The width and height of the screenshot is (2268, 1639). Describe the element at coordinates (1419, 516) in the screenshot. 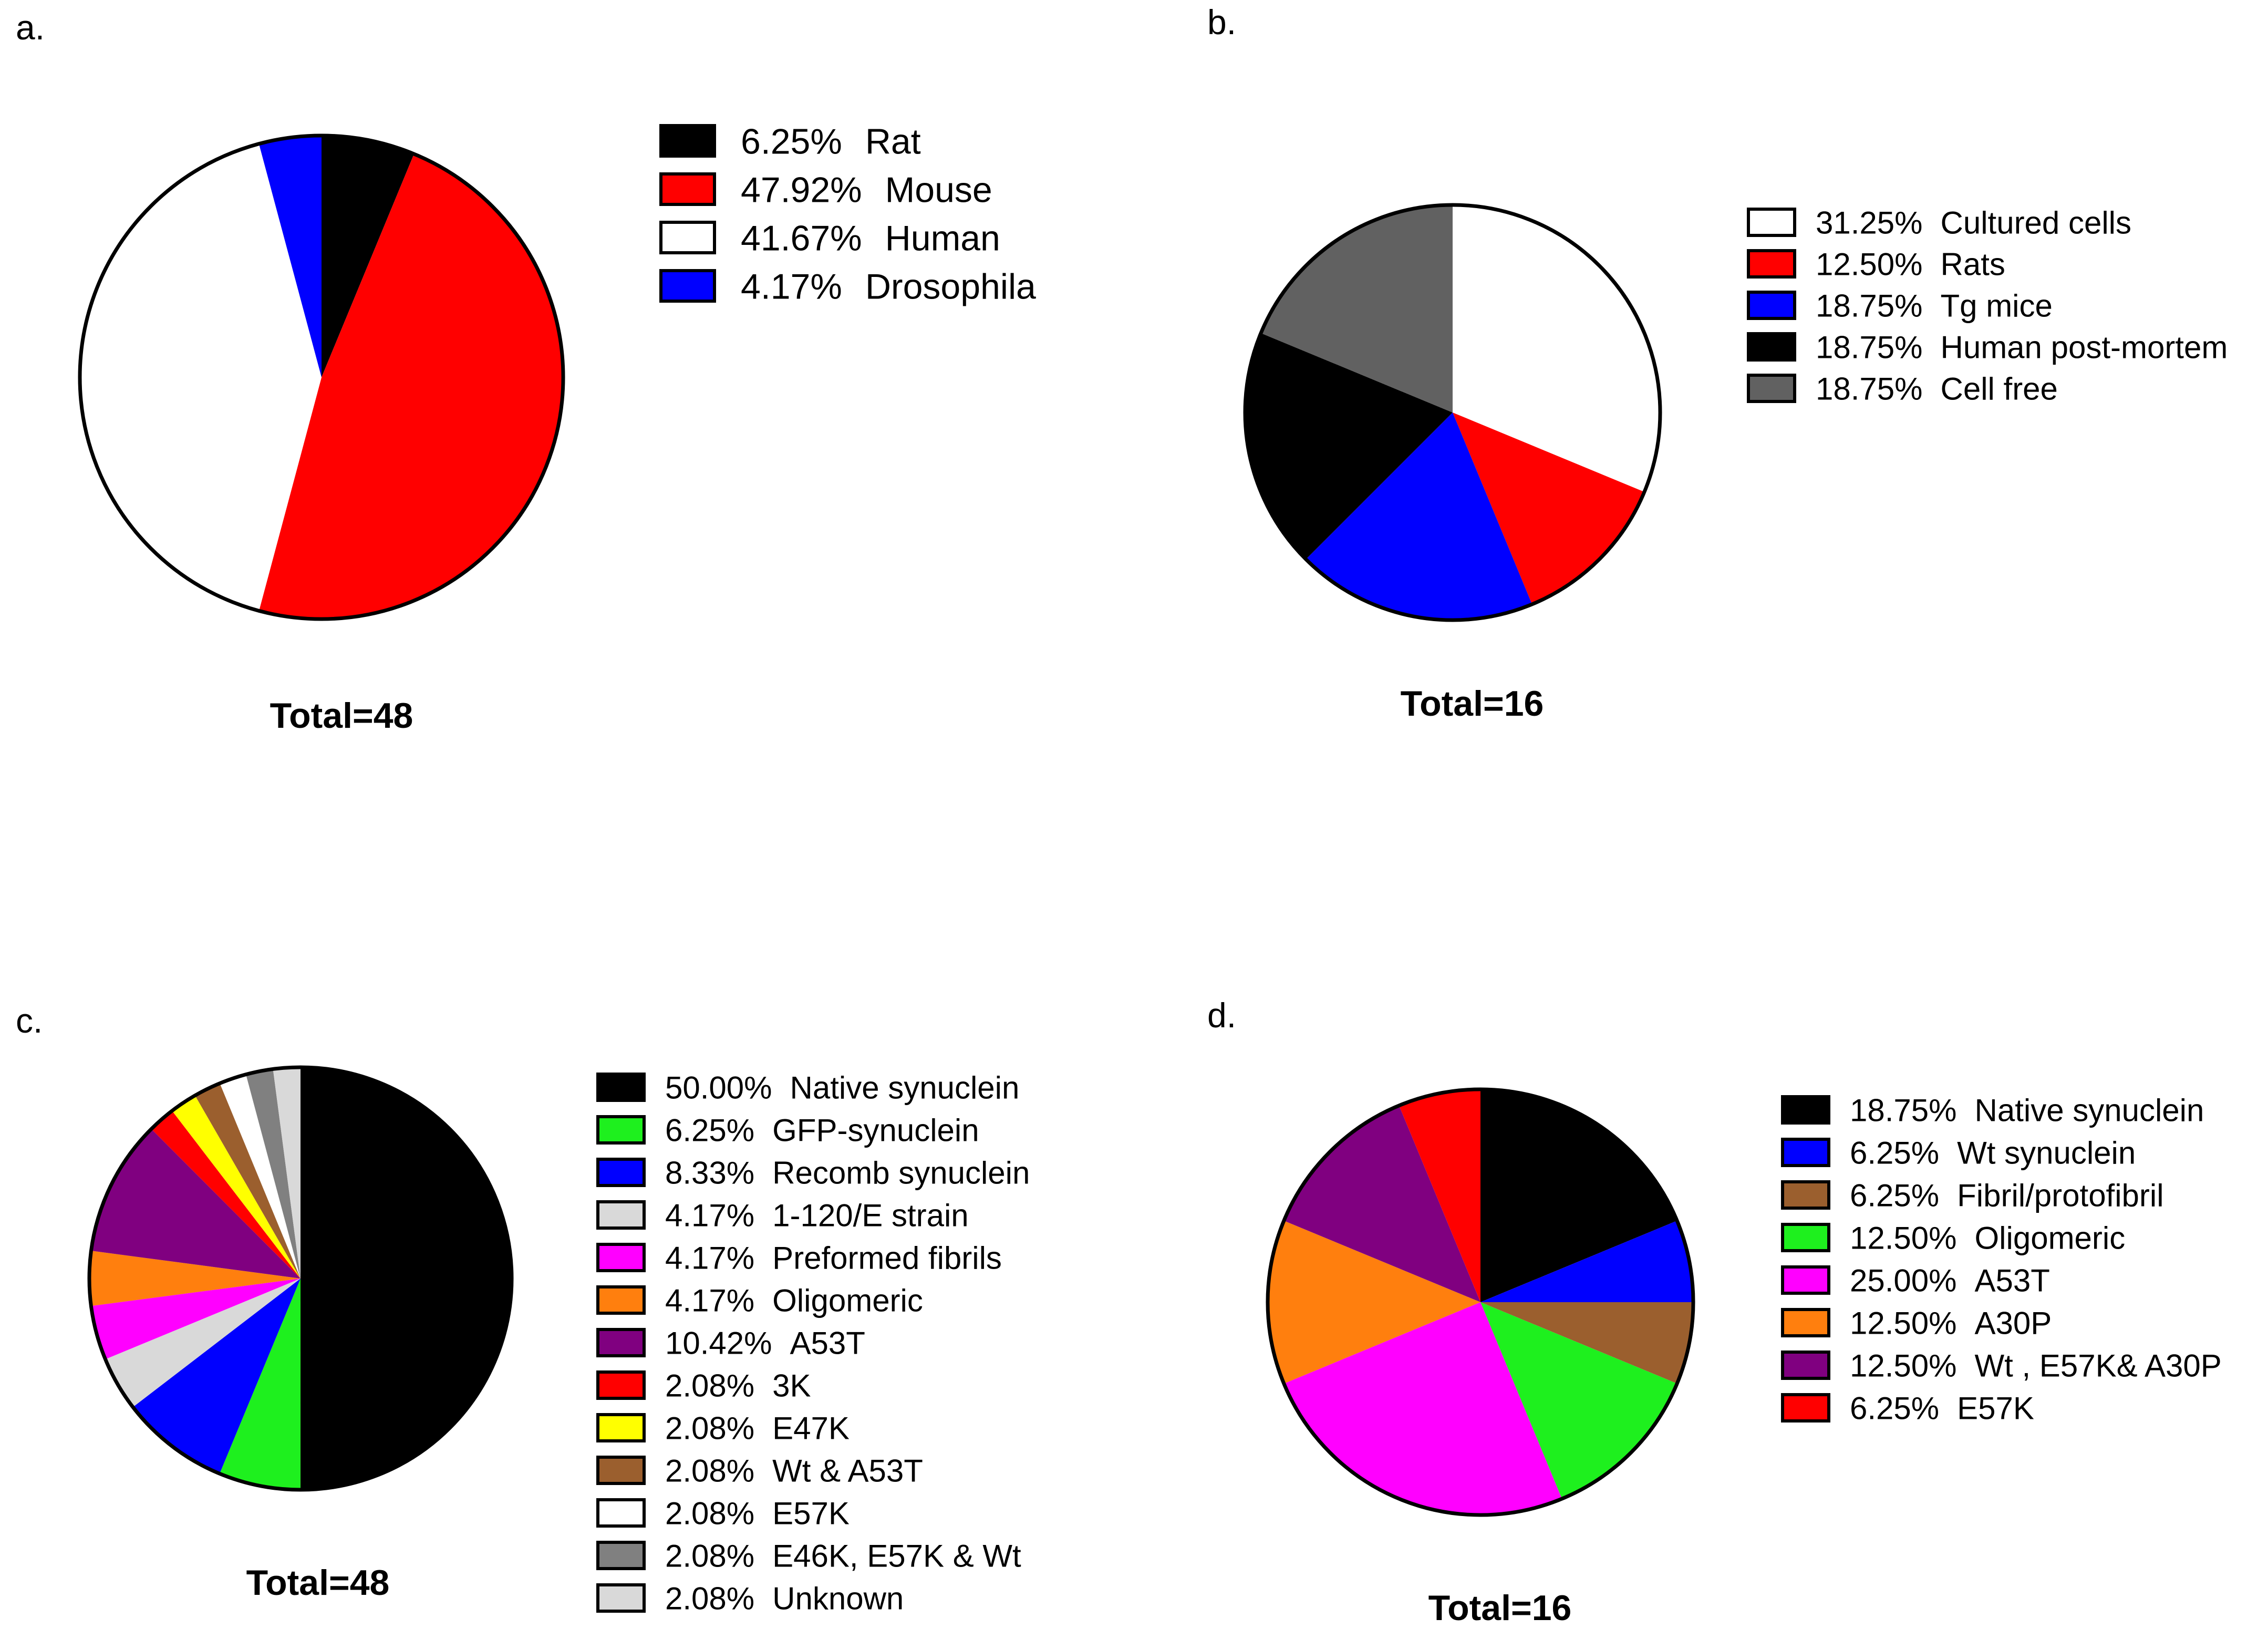

I see `panel-b-slice-tg-mice` at that location.